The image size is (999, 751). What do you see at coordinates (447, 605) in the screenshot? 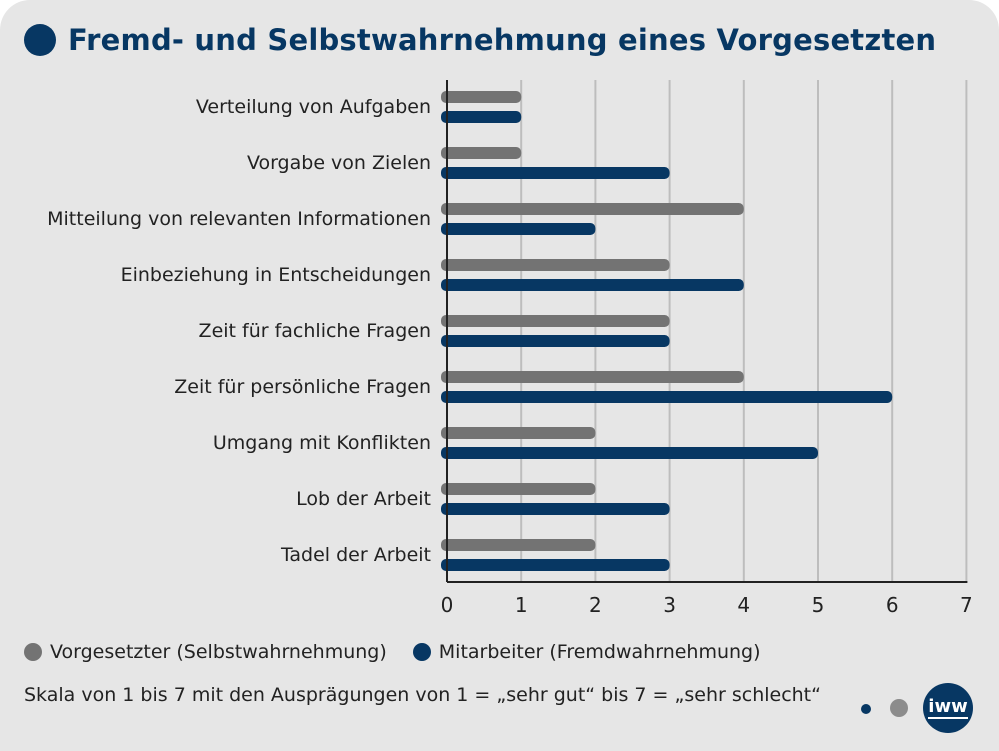
I see `x-tick-label: 0` at bounding box center [447, 605].